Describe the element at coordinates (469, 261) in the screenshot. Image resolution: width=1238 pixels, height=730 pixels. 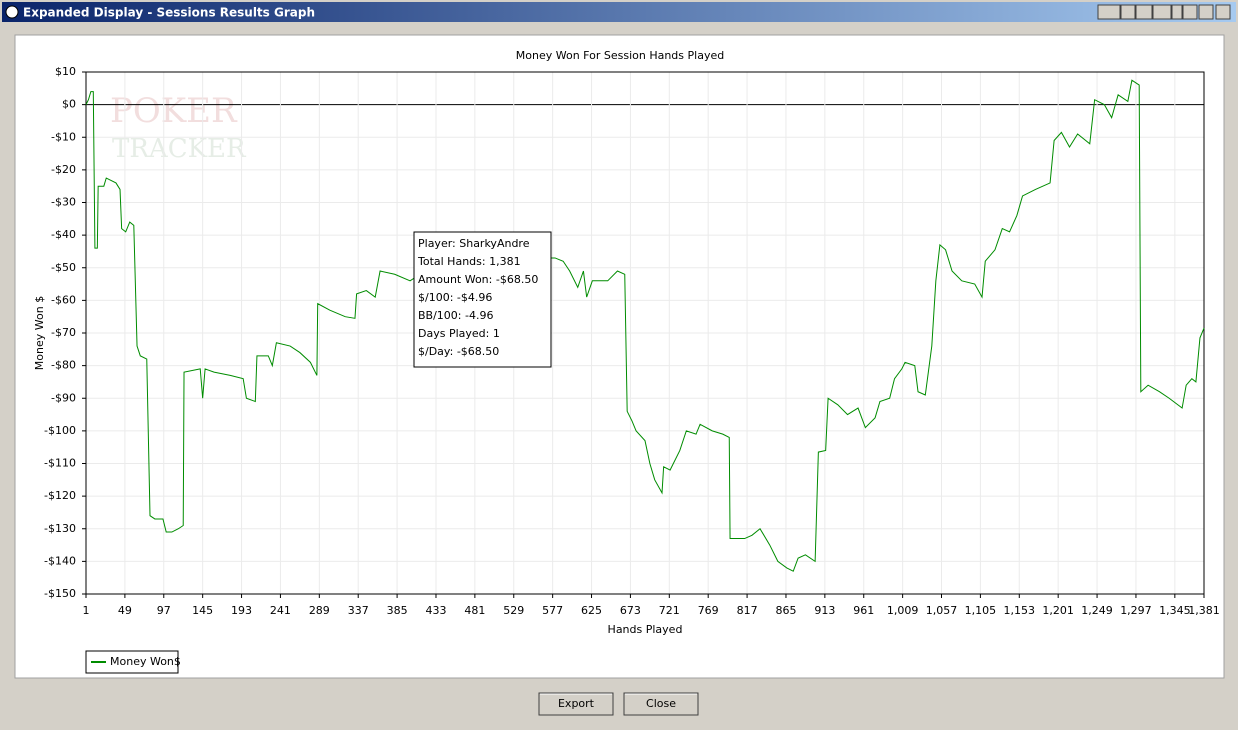
I see `tooltip-line: Total Hands: 1,381` at that location.